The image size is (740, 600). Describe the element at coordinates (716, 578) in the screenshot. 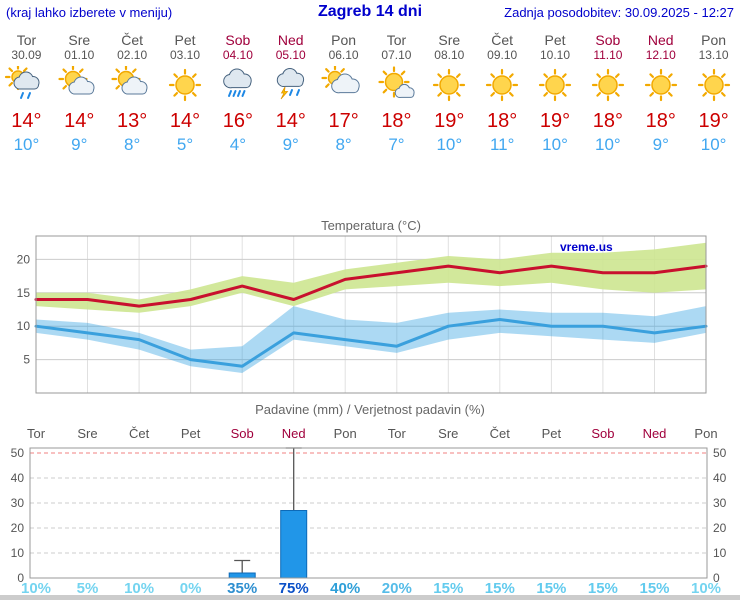

I see `precip-y-tick-right: 0` at that location.